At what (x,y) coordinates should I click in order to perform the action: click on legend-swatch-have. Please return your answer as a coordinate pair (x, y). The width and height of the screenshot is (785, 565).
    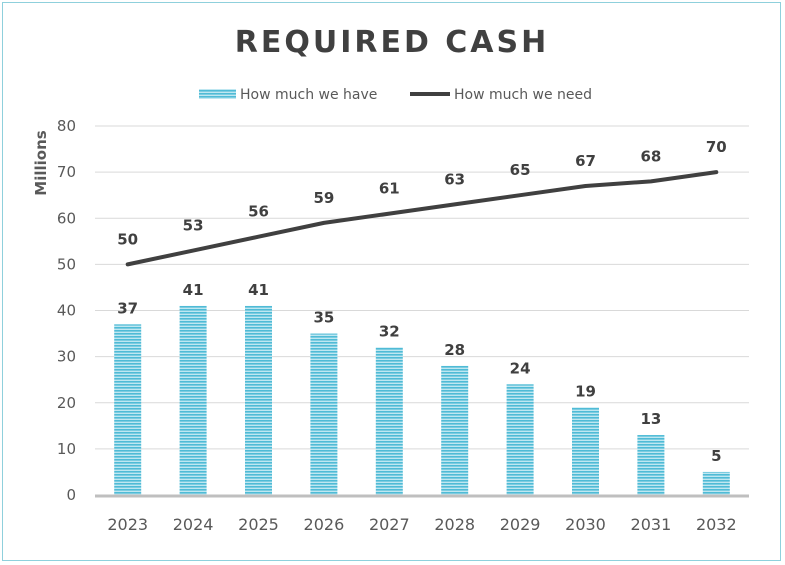
    Looking at the image, I should click on (217, 94).